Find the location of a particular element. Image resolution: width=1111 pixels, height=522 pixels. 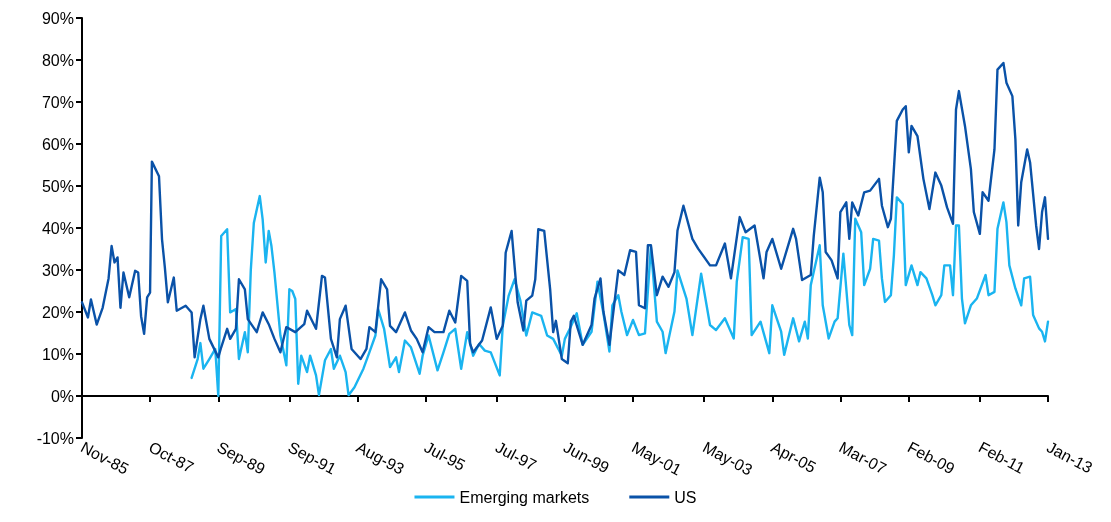

y-tick-label: 70% is located at coordinates (57, 102).